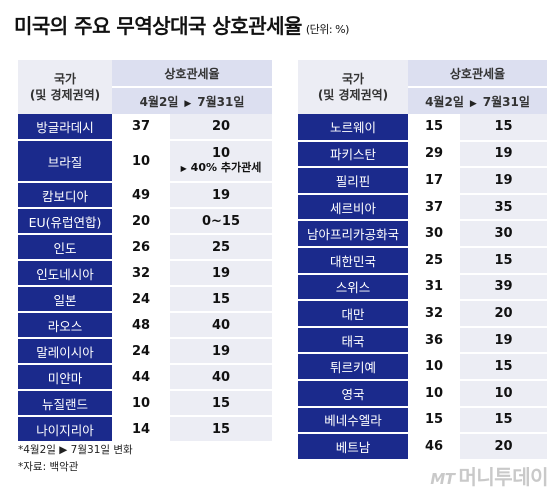  I want to click on july-rate: 40, so click(221, 325).